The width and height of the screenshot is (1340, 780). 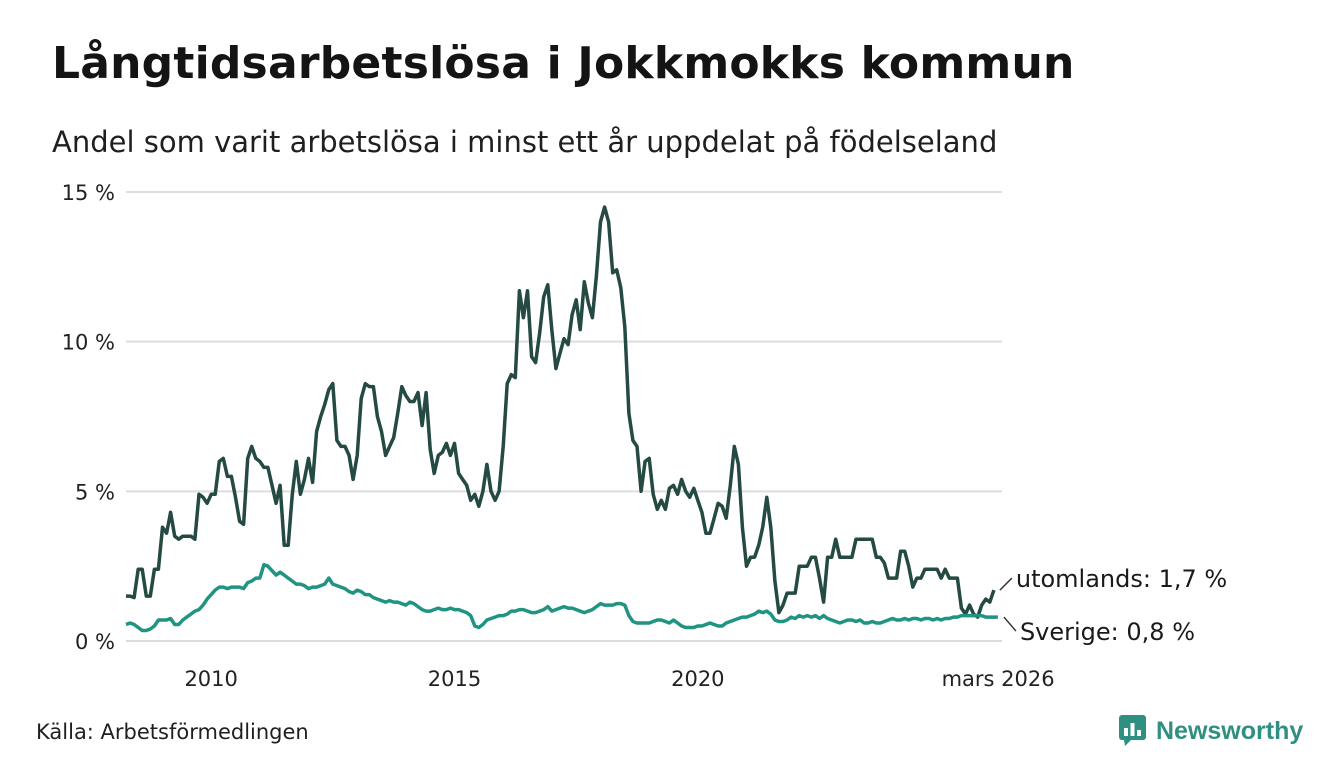 What do you see at coordinates (697, 679) in the screenshot?
I see `x-tick-label: 2020` at bounding box center [697, 679].